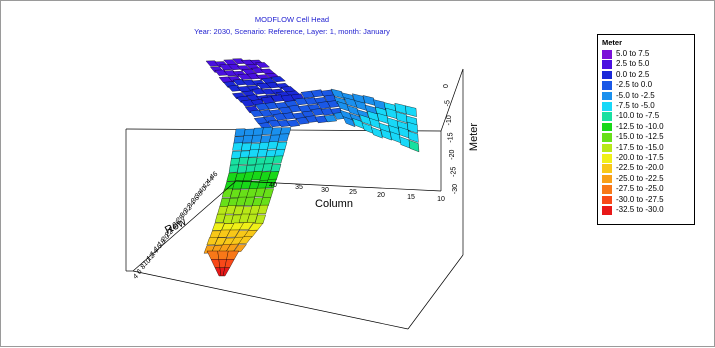 This screenshot has height=348, width=715. I want to click on legend-label: -32.5 to -30.0, so click(640, 209).